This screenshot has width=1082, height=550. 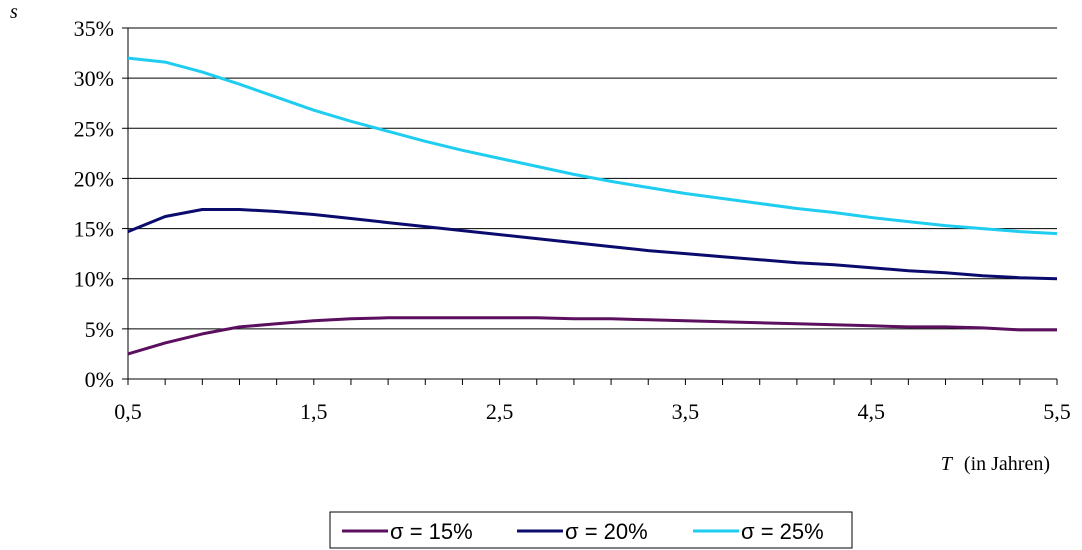 What do you see at coordinates (431, 531) in the screenshot?
I see `legend-label: σ = 15%` at bounding box center [431, 531].